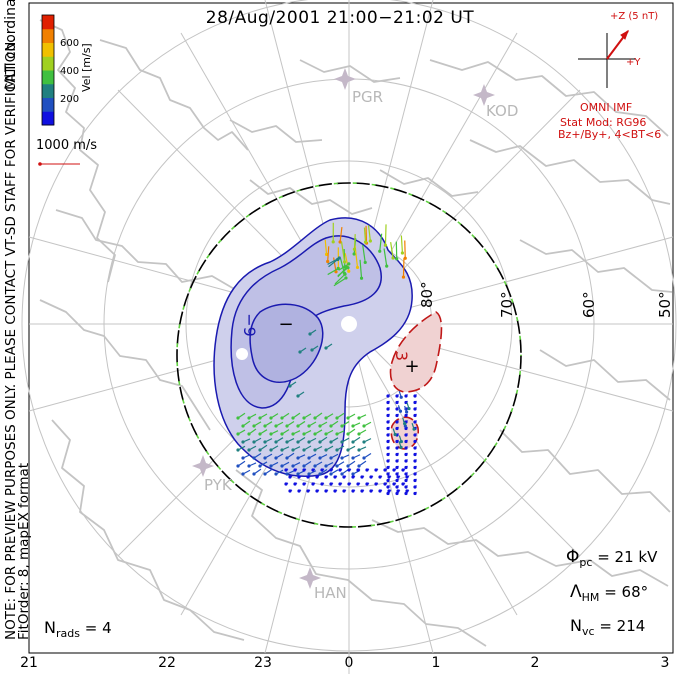 The width and height of the screenshot is (680, 674). I want to click on mlt-tick-22: 22, so click(167, 663).